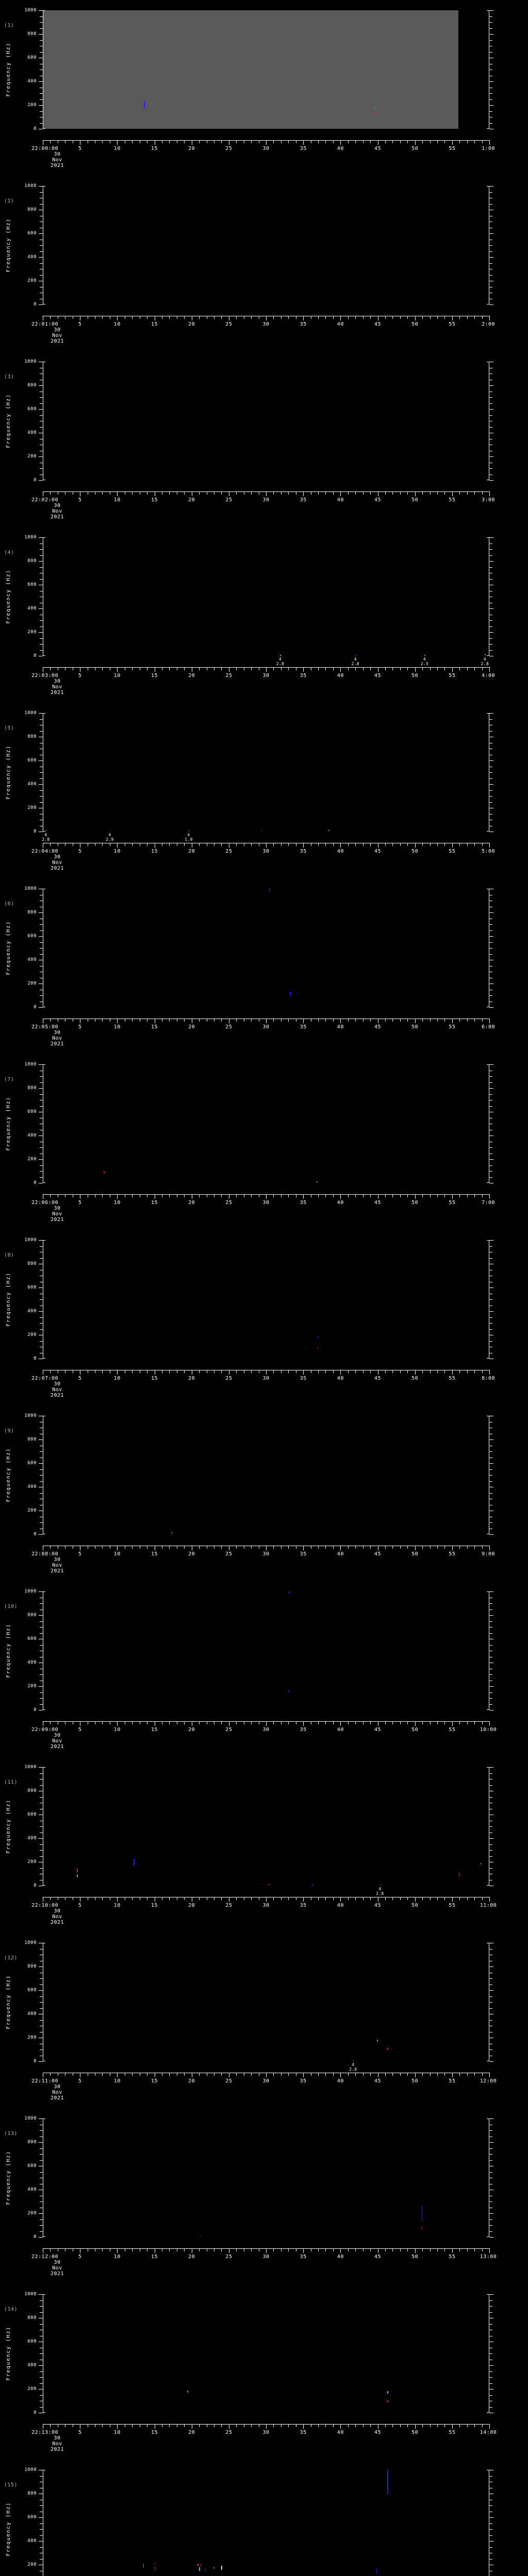 The width and height of the screenshot is (528, 2576). What do you see at coordinates (35, 1885) in the screenshot?
I see `y-tick-label: 0` at bounding box center [35, 1885].